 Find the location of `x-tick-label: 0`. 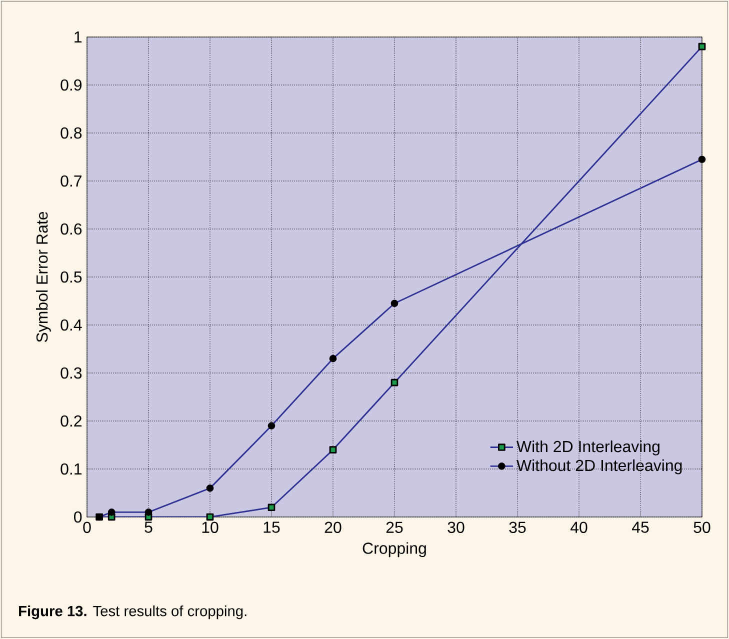

x-tick-label: 0 is located at coordinates (87, 528).